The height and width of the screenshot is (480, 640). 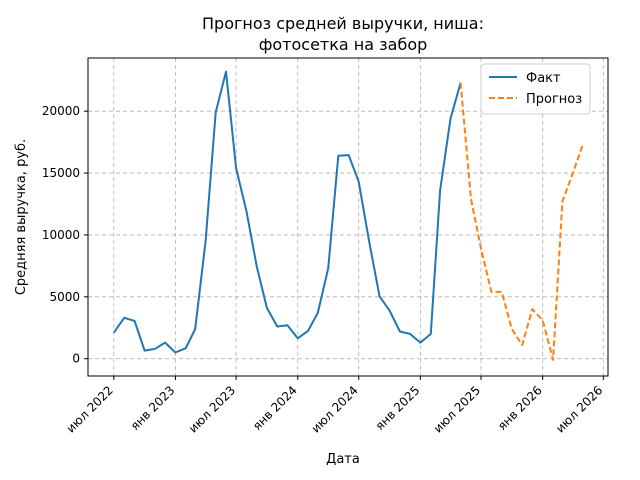 What do you see at coordinates (61, 111) in the screenshot?
I see `y-tick-label: 20000` at bounding box center [61, 111].